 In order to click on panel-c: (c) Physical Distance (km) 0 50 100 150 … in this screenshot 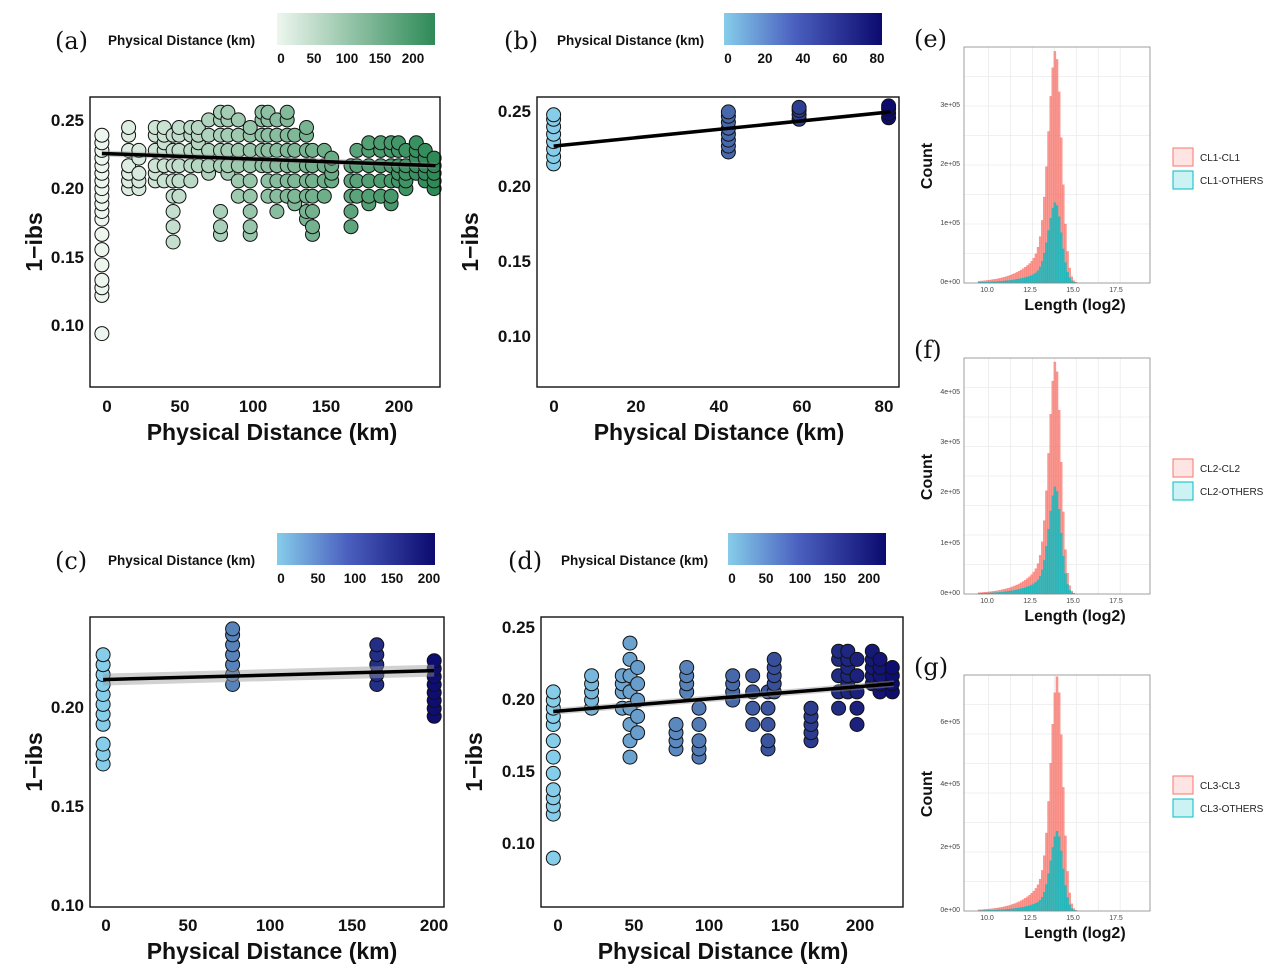, I will do `click(234, 748)`.